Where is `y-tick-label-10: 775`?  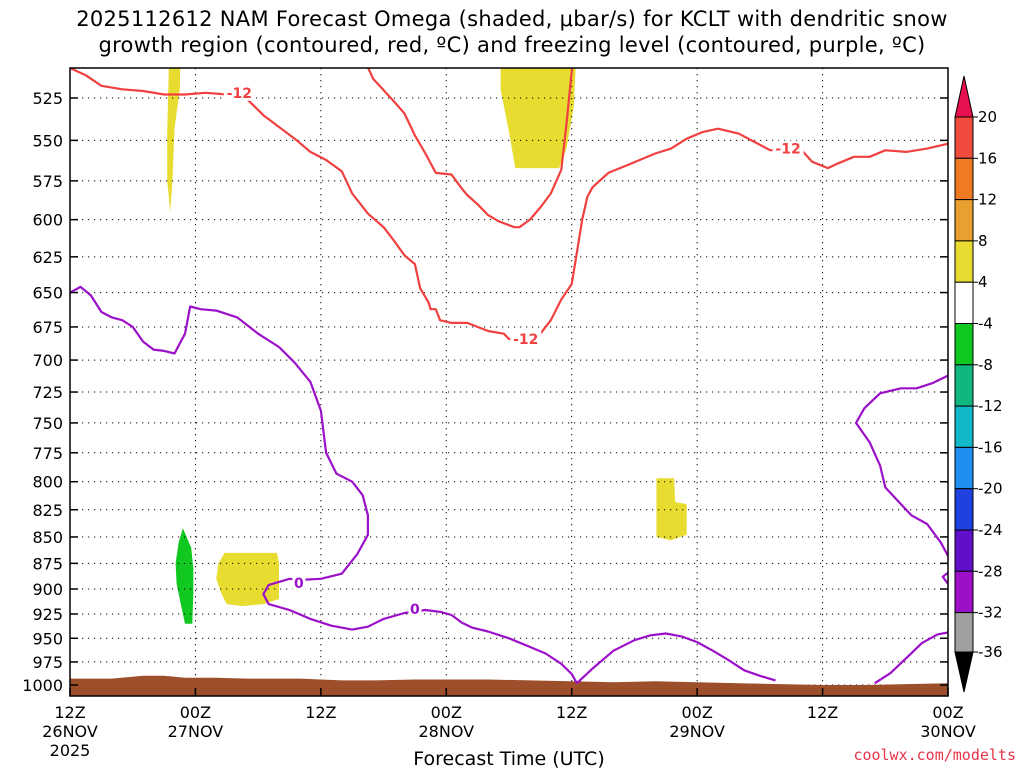 y-tick-label-10: 775 is located at coordinates (47, 453).